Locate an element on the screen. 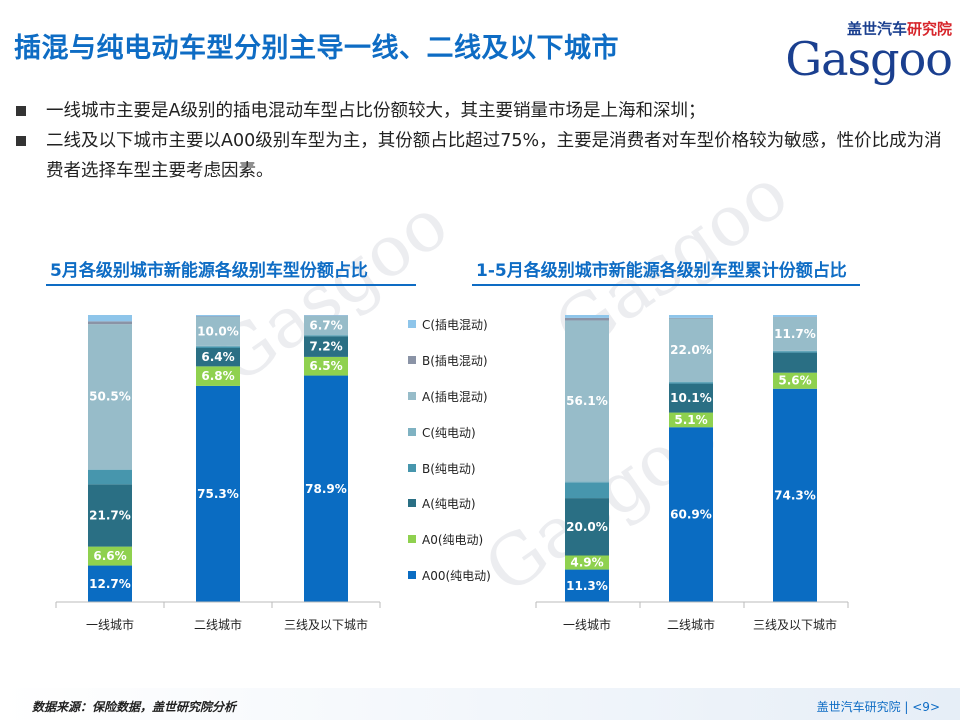 The image size is (960, 720). data-label: 20.0% is located at coordinates (587, 527).